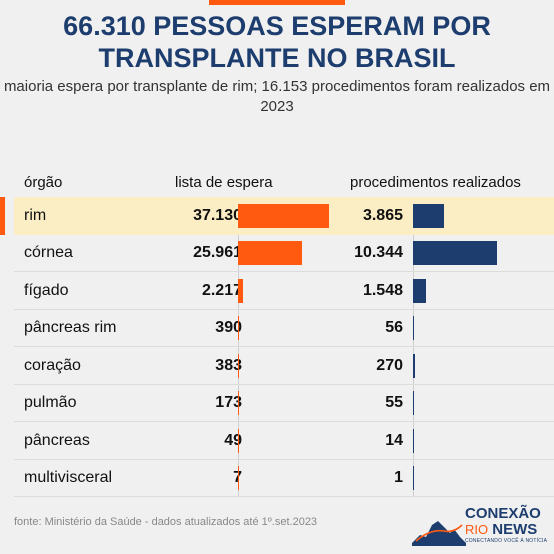 Image resolution: width=554 pixels, height=554 pixels. Describe the element at coordinates (217, 215) in the screenshot. I see `waiting-value-label: 37.130` at that location.